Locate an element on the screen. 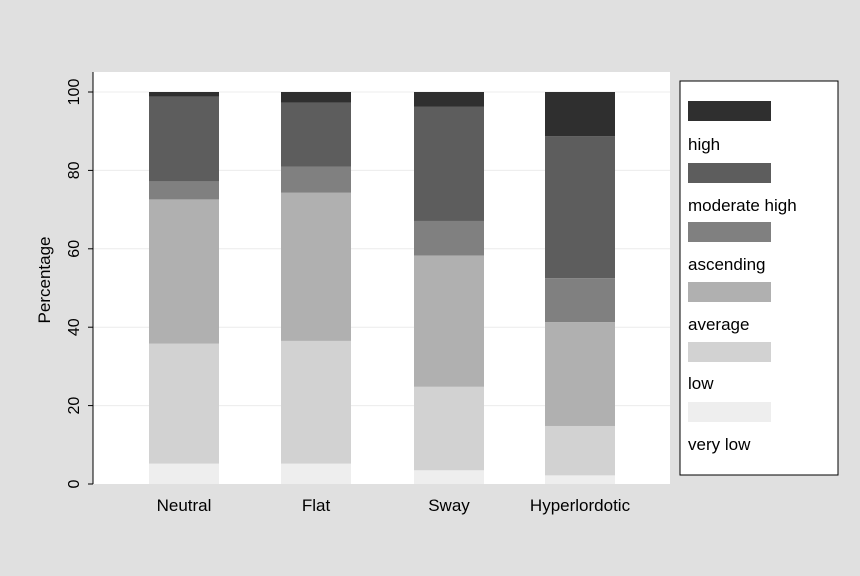 The image size is (860, 576). legend-label: ascending is located at coordinates (727, 264).